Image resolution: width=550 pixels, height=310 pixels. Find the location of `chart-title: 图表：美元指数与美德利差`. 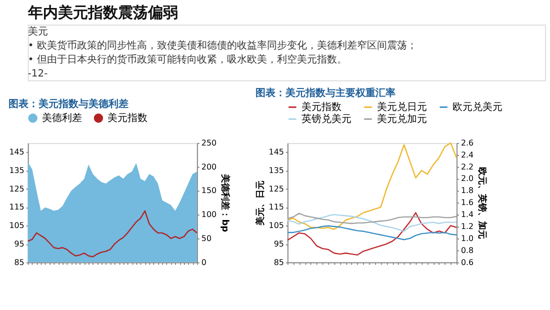

chart-title: 图表：美元指数与美德利差 is located at coordinates (68, 104).